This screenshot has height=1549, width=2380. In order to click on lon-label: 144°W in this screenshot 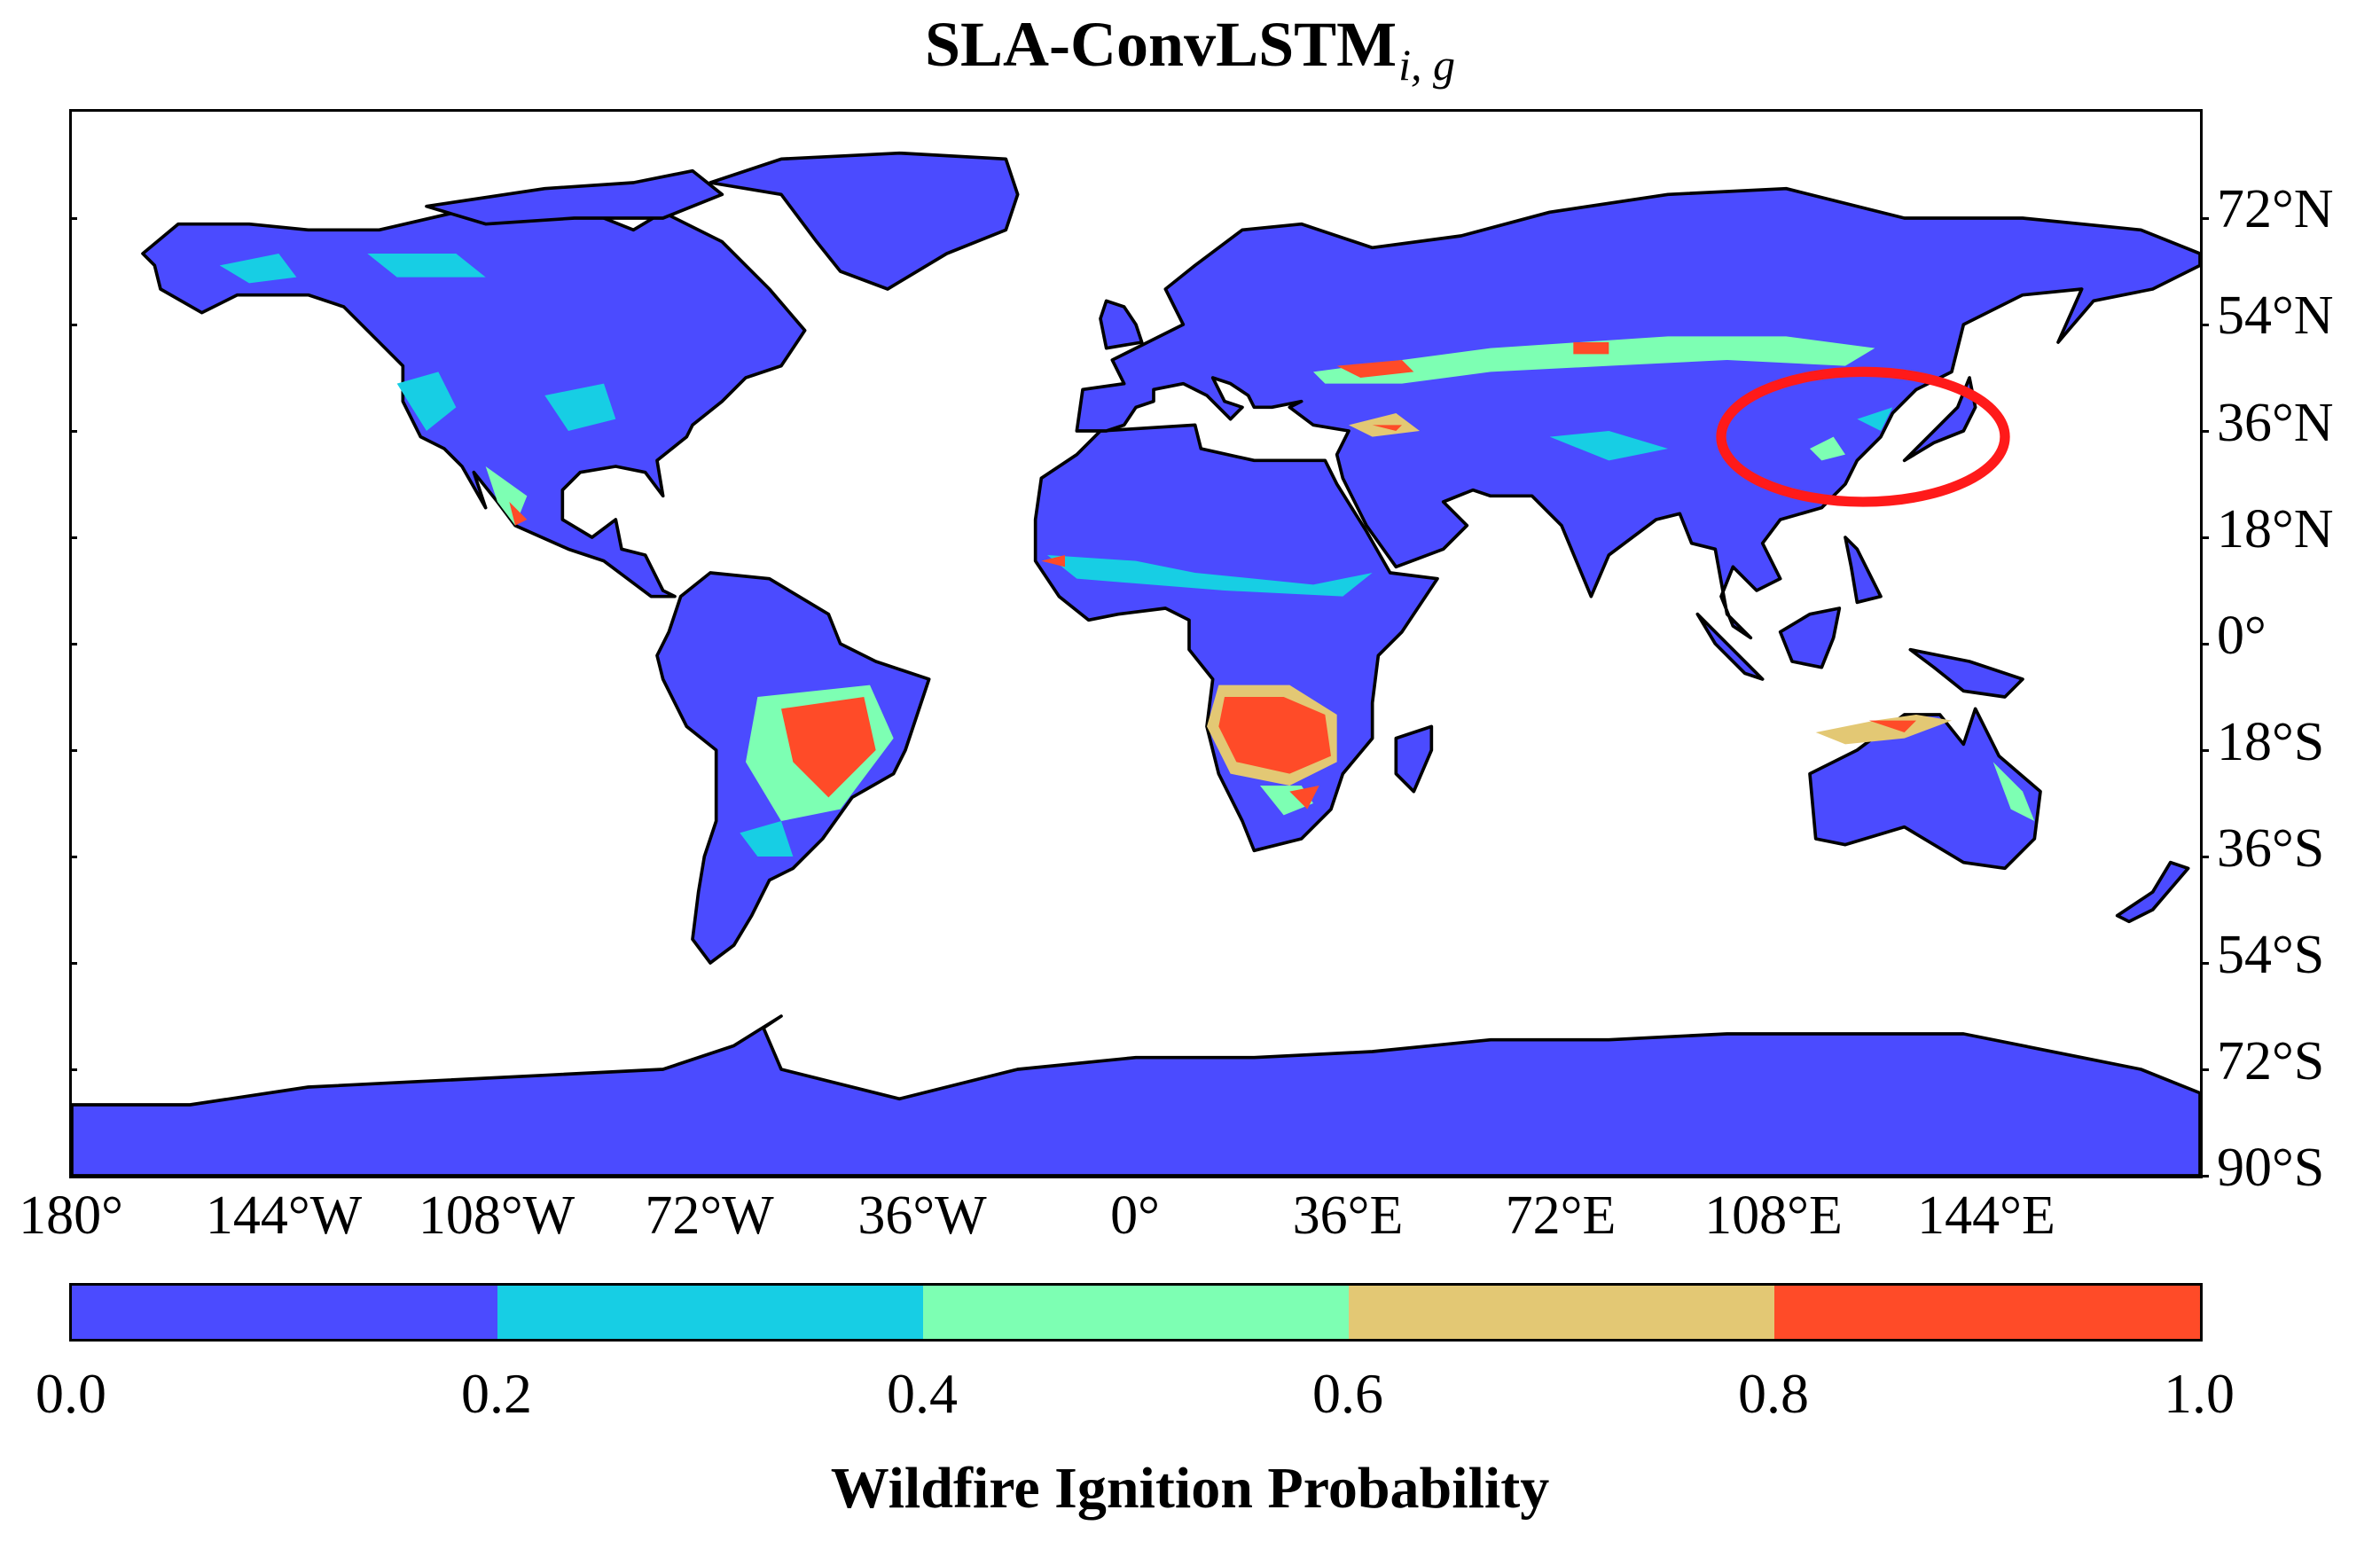, I will do `click(284, 1215)`.